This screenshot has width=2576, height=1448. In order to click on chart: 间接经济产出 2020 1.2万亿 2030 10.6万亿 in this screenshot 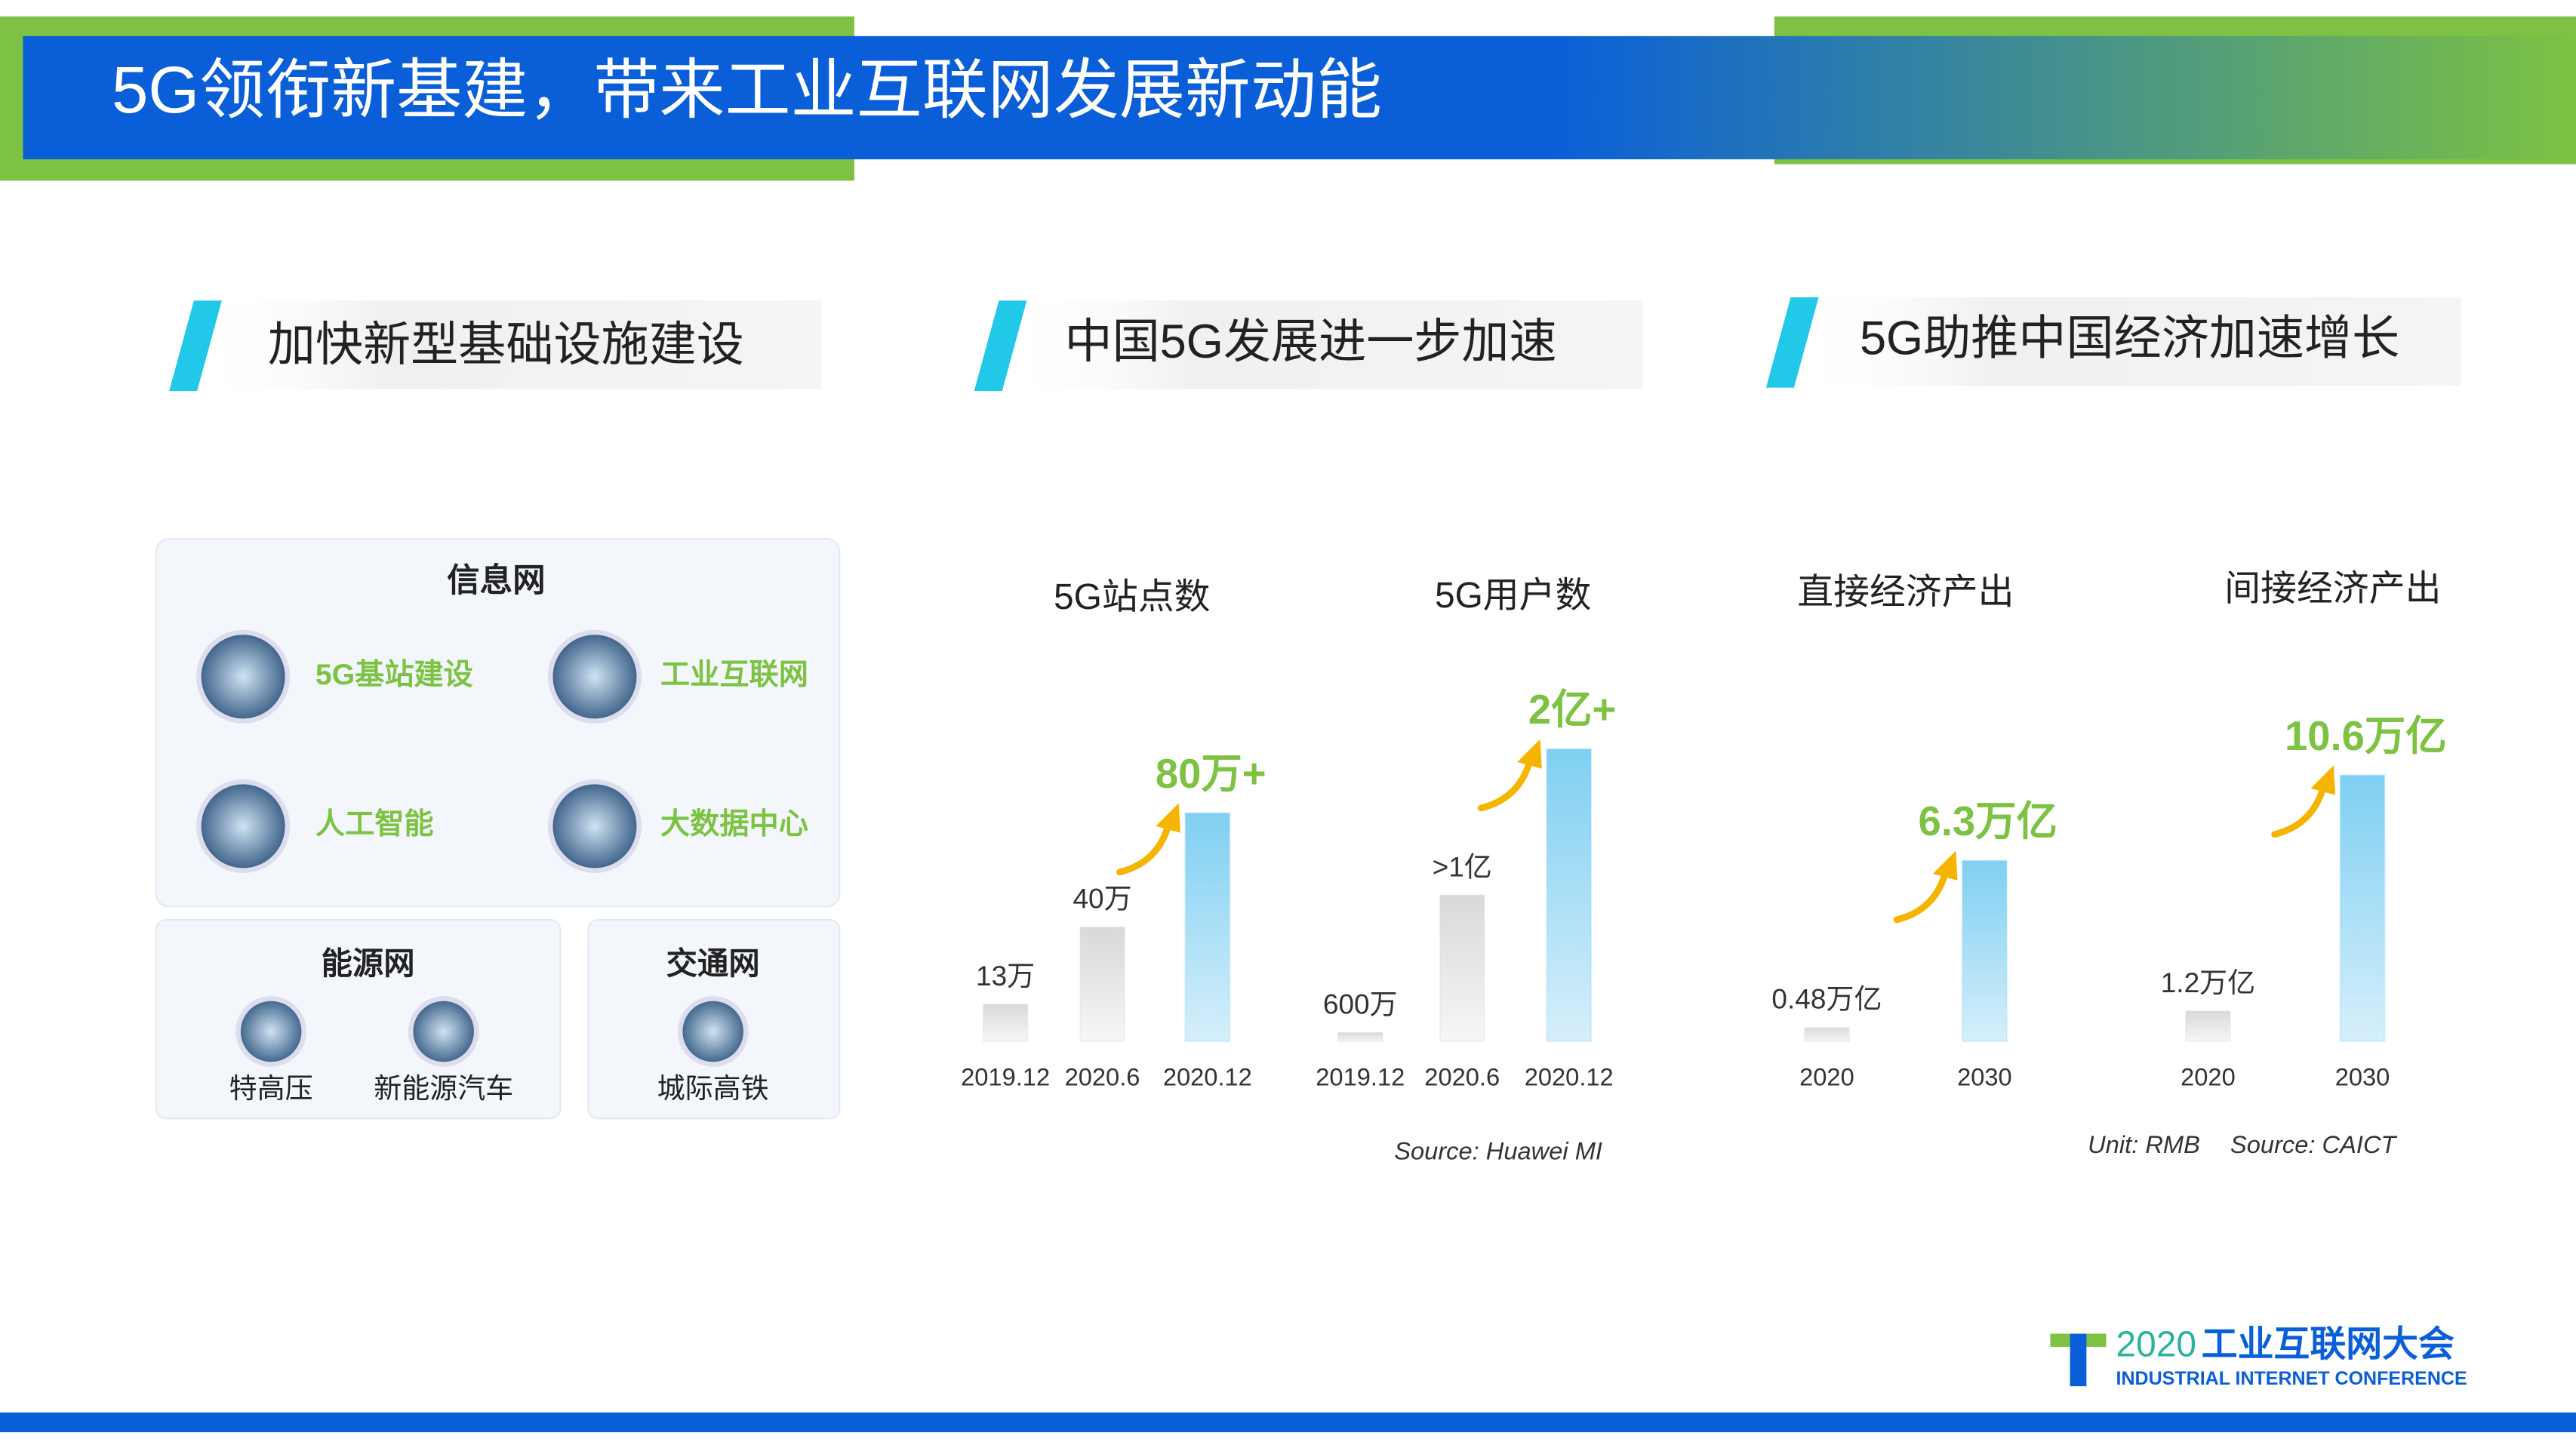, I will do `click(2304, 830)`.